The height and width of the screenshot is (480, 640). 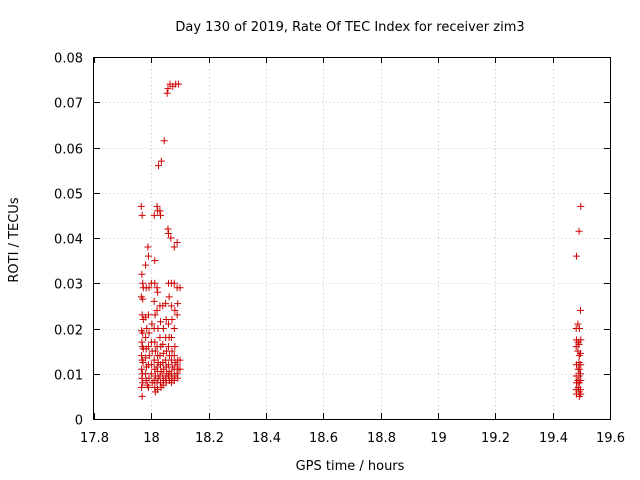 I want to click on y-axis-label: ROTI / TECUs, so click(x=14, y=239).